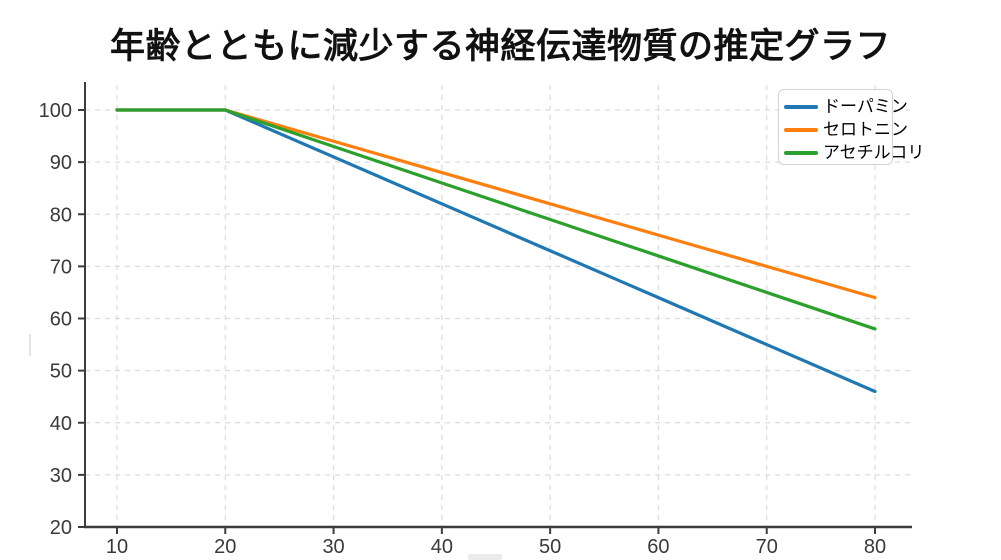  I want to click on legend-label: セロトニン, so click(865, 129).